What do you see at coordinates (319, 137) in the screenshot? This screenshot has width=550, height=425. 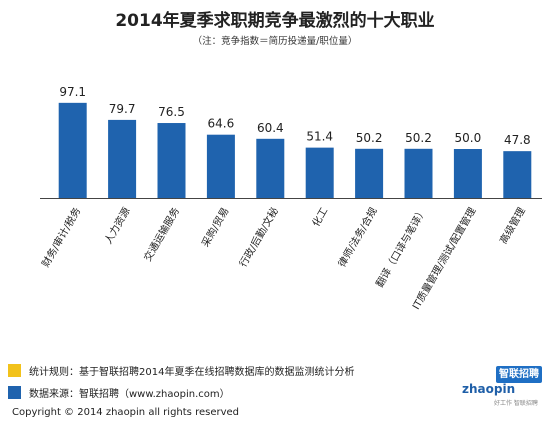 I see `bar-value-label: 51.4` at bounding box center [319, 137].